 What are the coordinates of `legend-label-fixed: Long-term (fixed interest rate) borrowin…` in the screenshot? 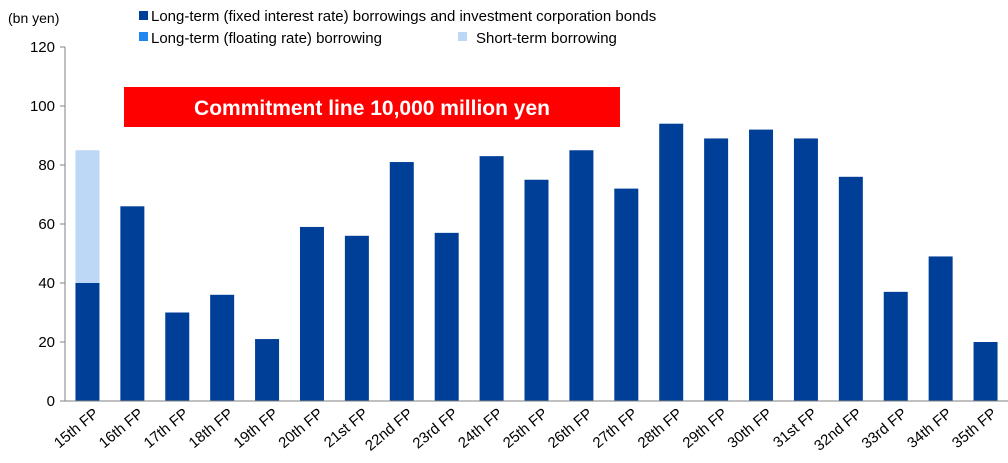 It's located at (403, 16).